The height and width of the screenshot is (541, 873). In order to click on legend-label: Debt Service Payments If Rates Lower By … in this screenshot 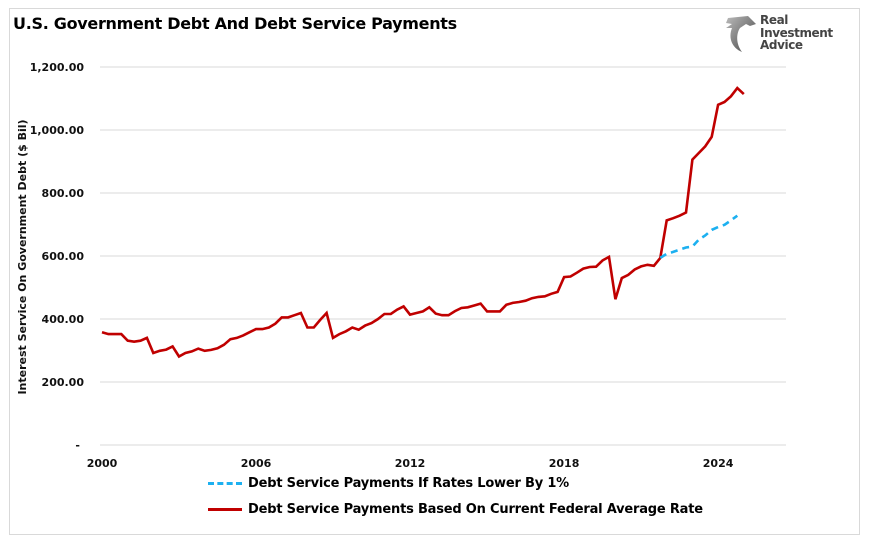, I will do `click(408, 483)`.